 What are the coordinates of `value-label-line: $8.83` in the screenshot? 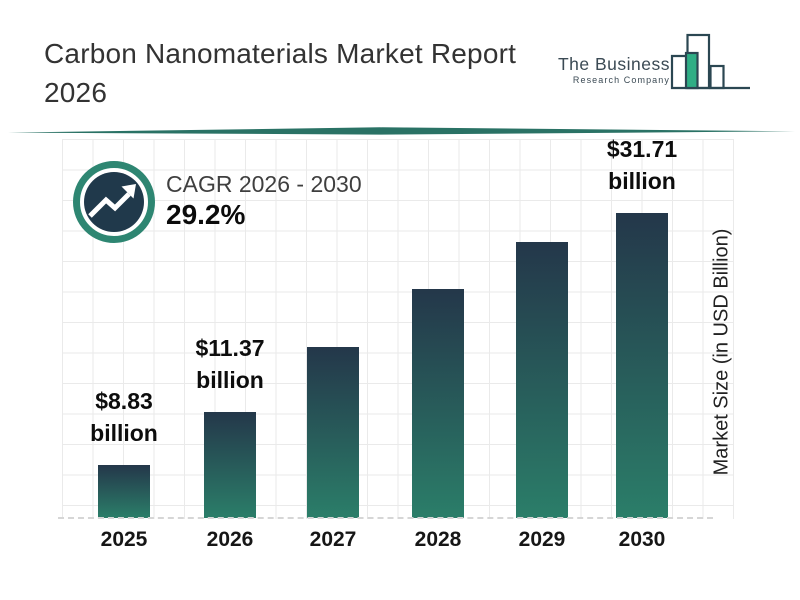 It's located at (124, 401).